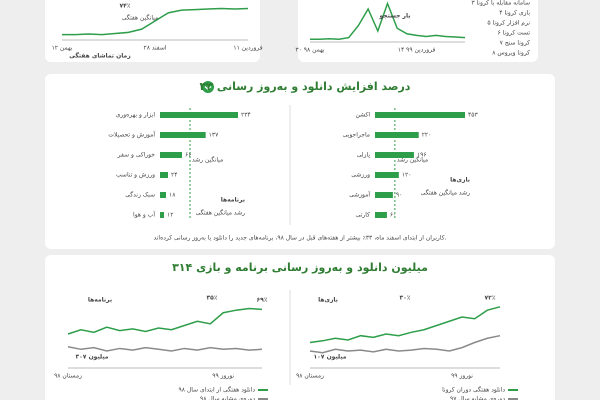  Describe the element at coordinates (422, 155) in the screenshot. I see `value-label: ۱۹۶` at that location.